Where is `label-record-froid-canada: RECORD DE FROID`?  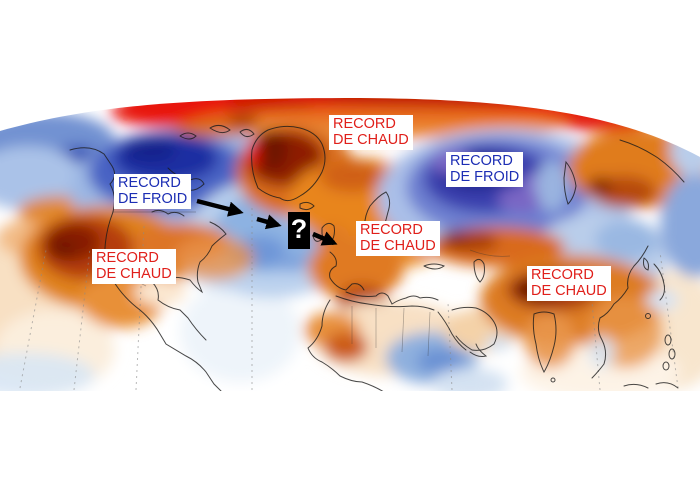 label-record-froid-canada: RECORD DE FROID is located at coordinates (153, 191).